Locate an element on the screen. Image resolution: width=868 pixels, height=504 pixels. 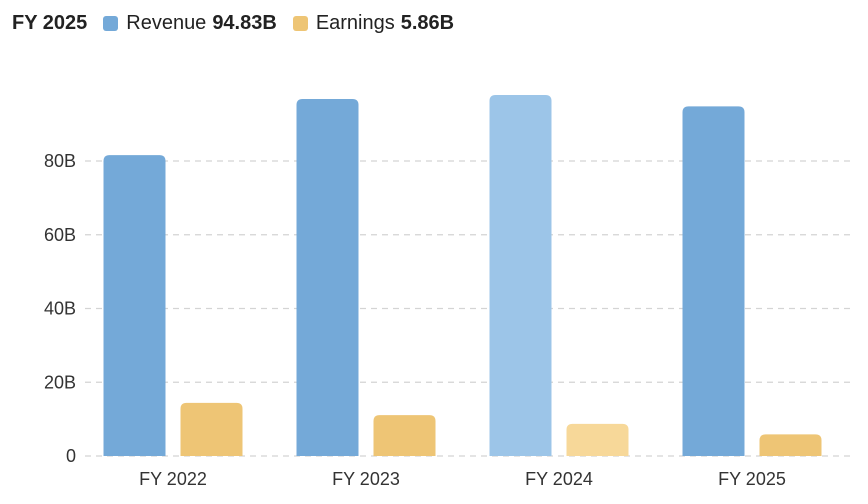
chart-header: FY 2025 Revenue 94.83B Earnings 5.86B is located at coordinates (241, 23).